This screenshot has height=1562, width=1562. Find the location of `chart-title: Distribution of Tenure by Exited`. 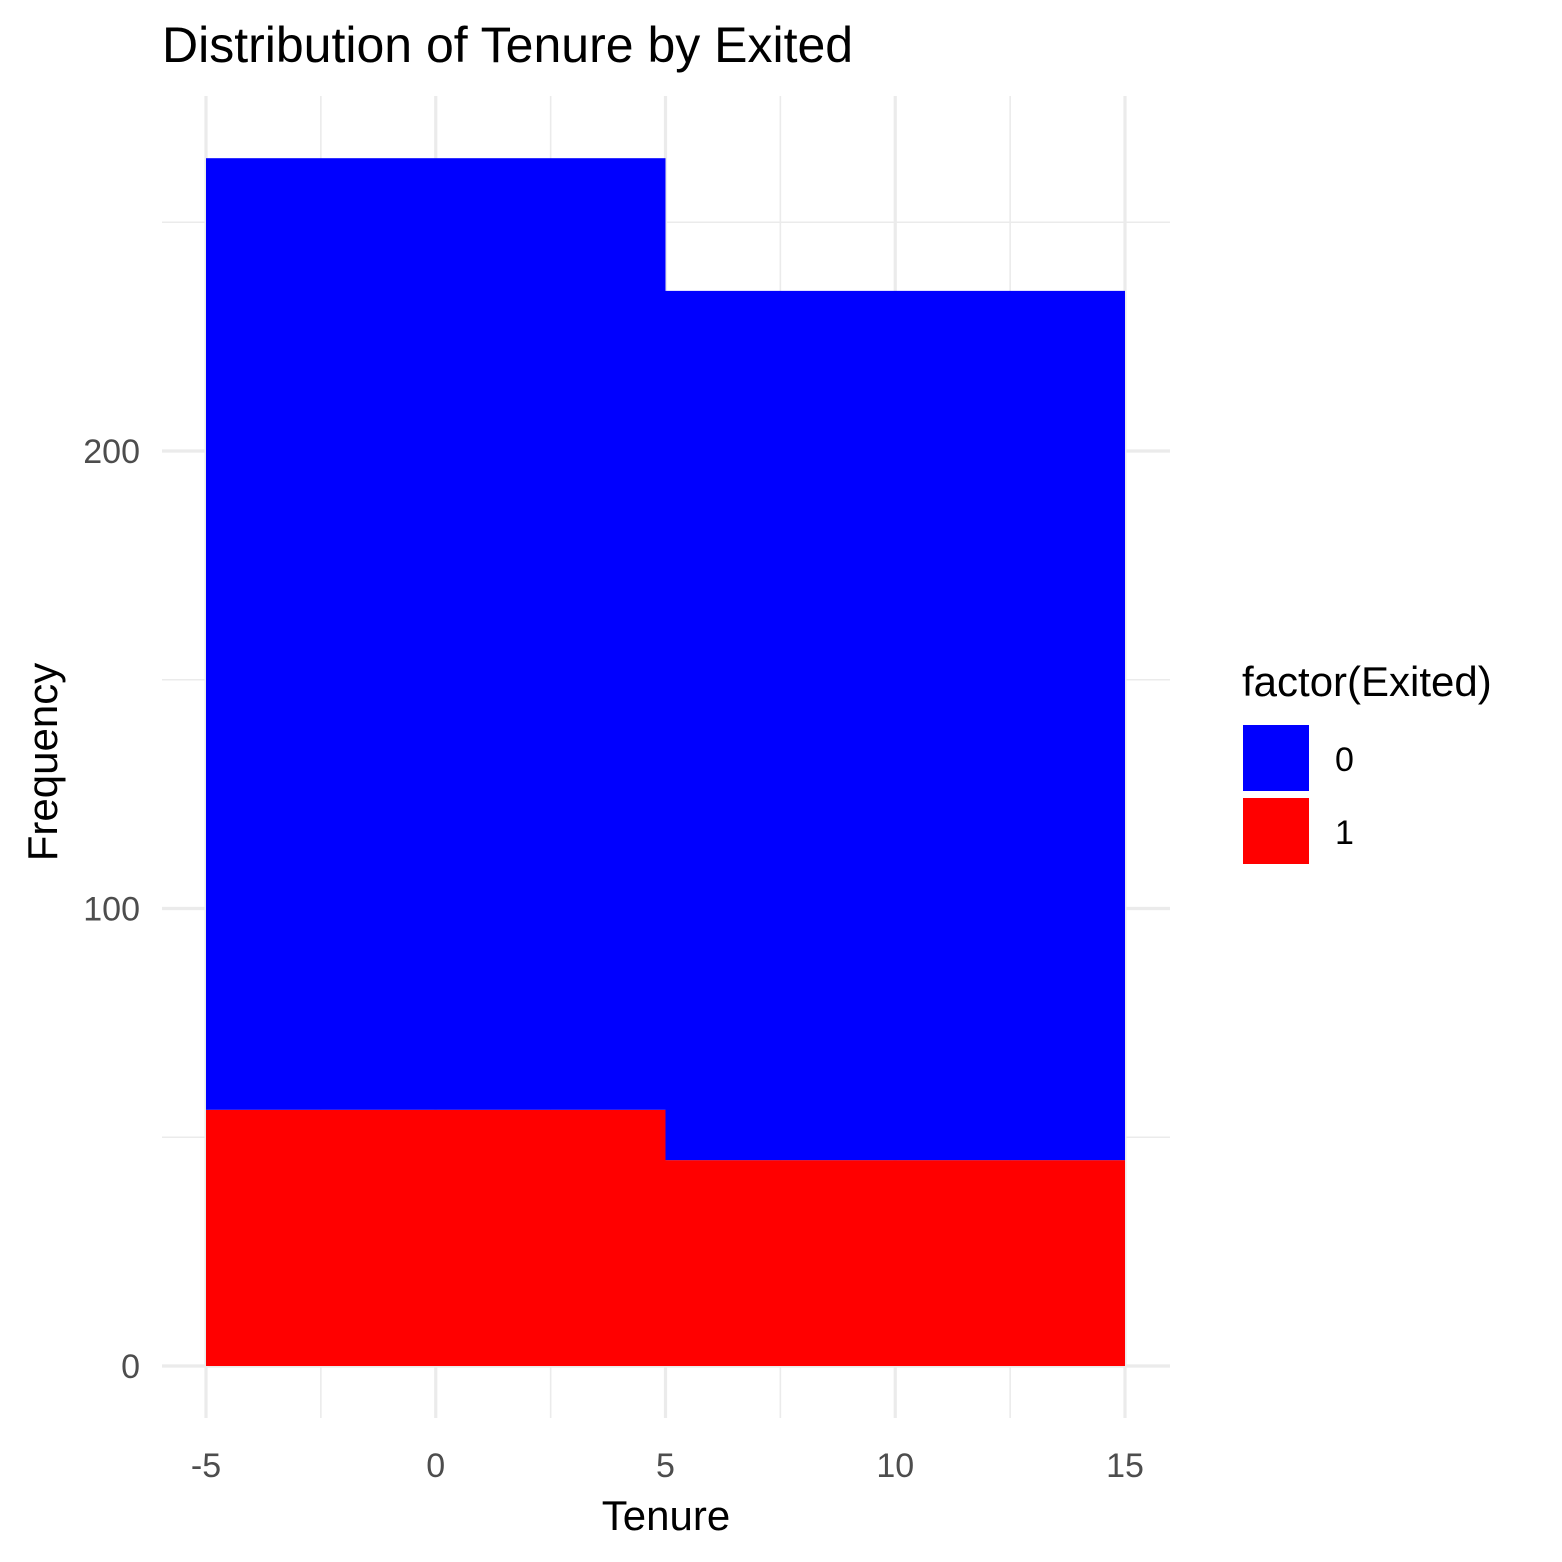

chart-title: Distribution of Tenure by Exited is located at coordinates (507, 45).